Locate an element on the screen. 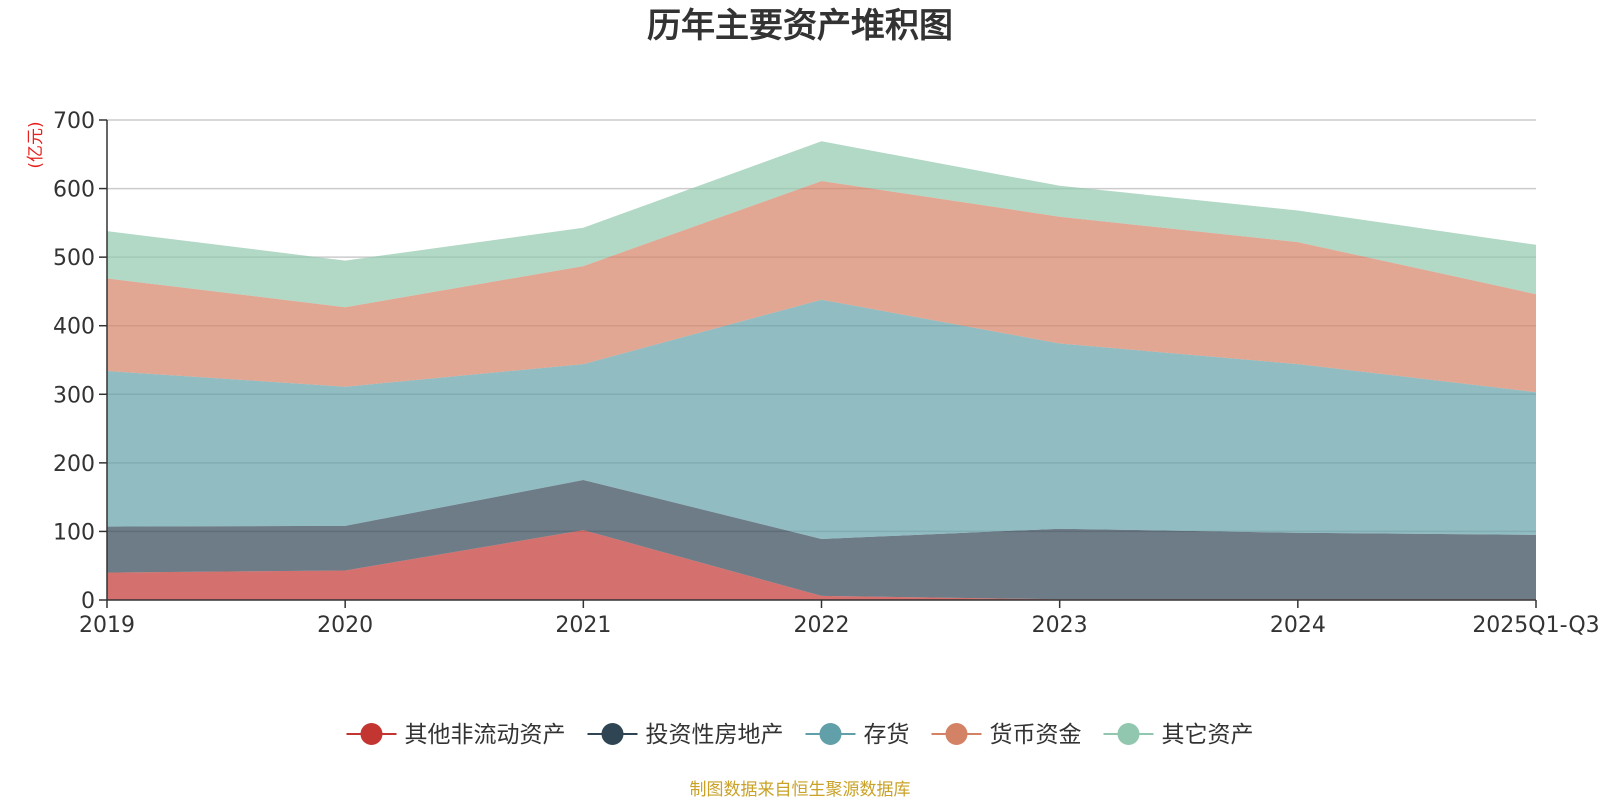 The width and height of the screenshot is (1600, 800). x-tick-label: 2024 is located at coordinates (1298, 625).